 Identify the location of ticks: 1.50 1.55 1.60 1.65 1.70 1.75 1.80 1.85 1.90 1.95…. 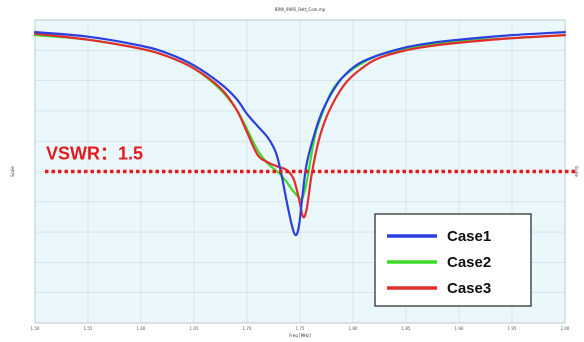
(300, 328).